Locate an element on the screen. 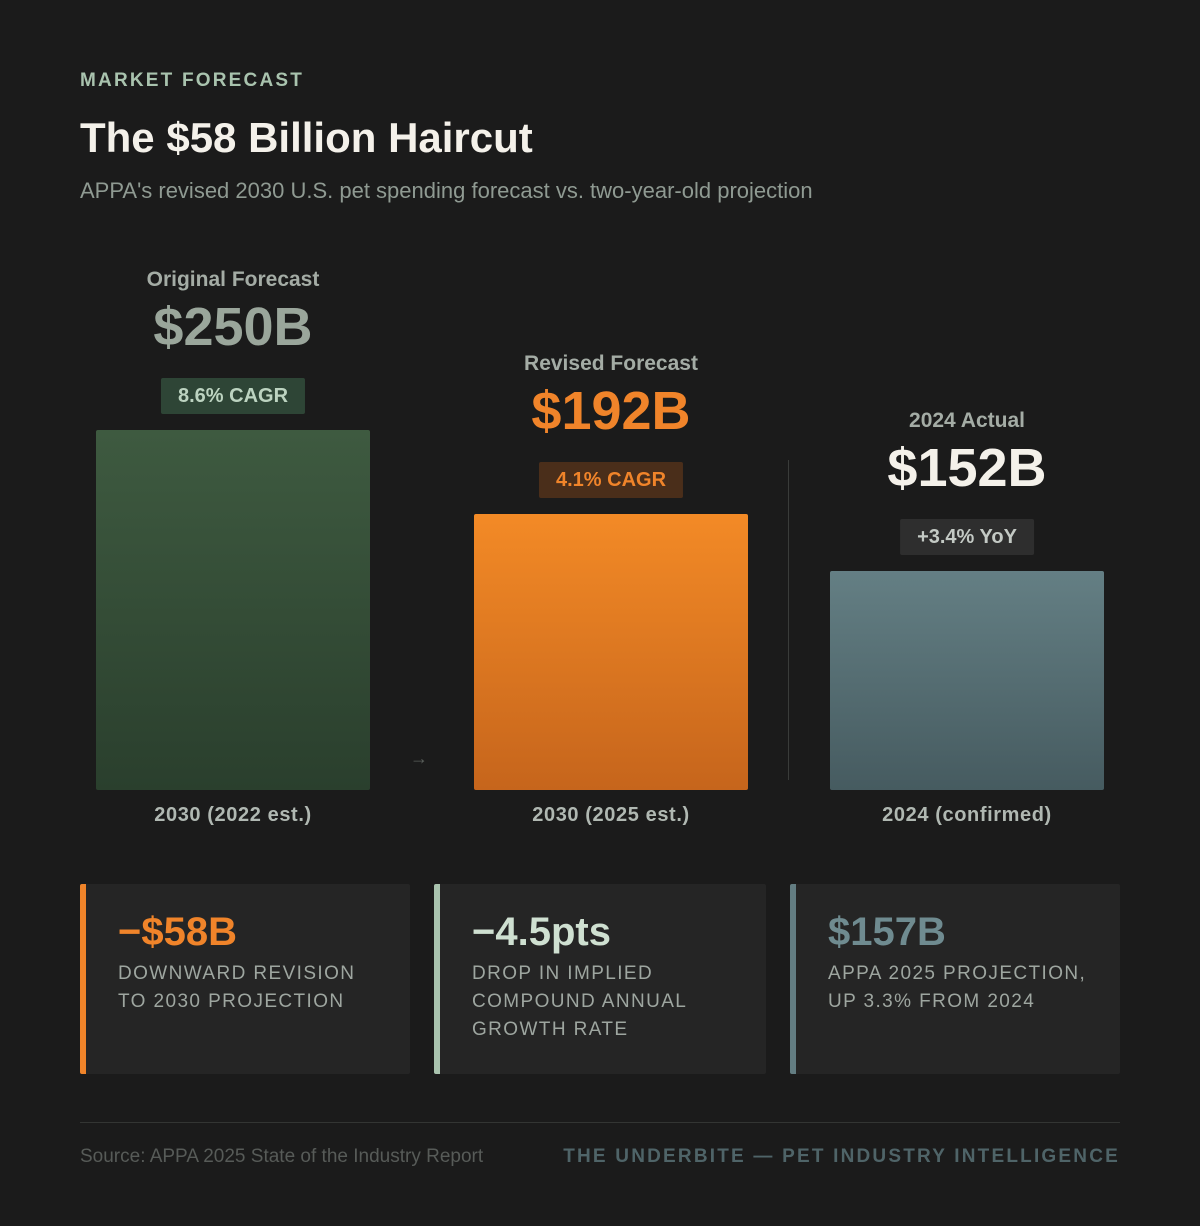 This screenshot has height=1226, width=1200. stat-card-value: $157B is located at coordinates (887, 932).